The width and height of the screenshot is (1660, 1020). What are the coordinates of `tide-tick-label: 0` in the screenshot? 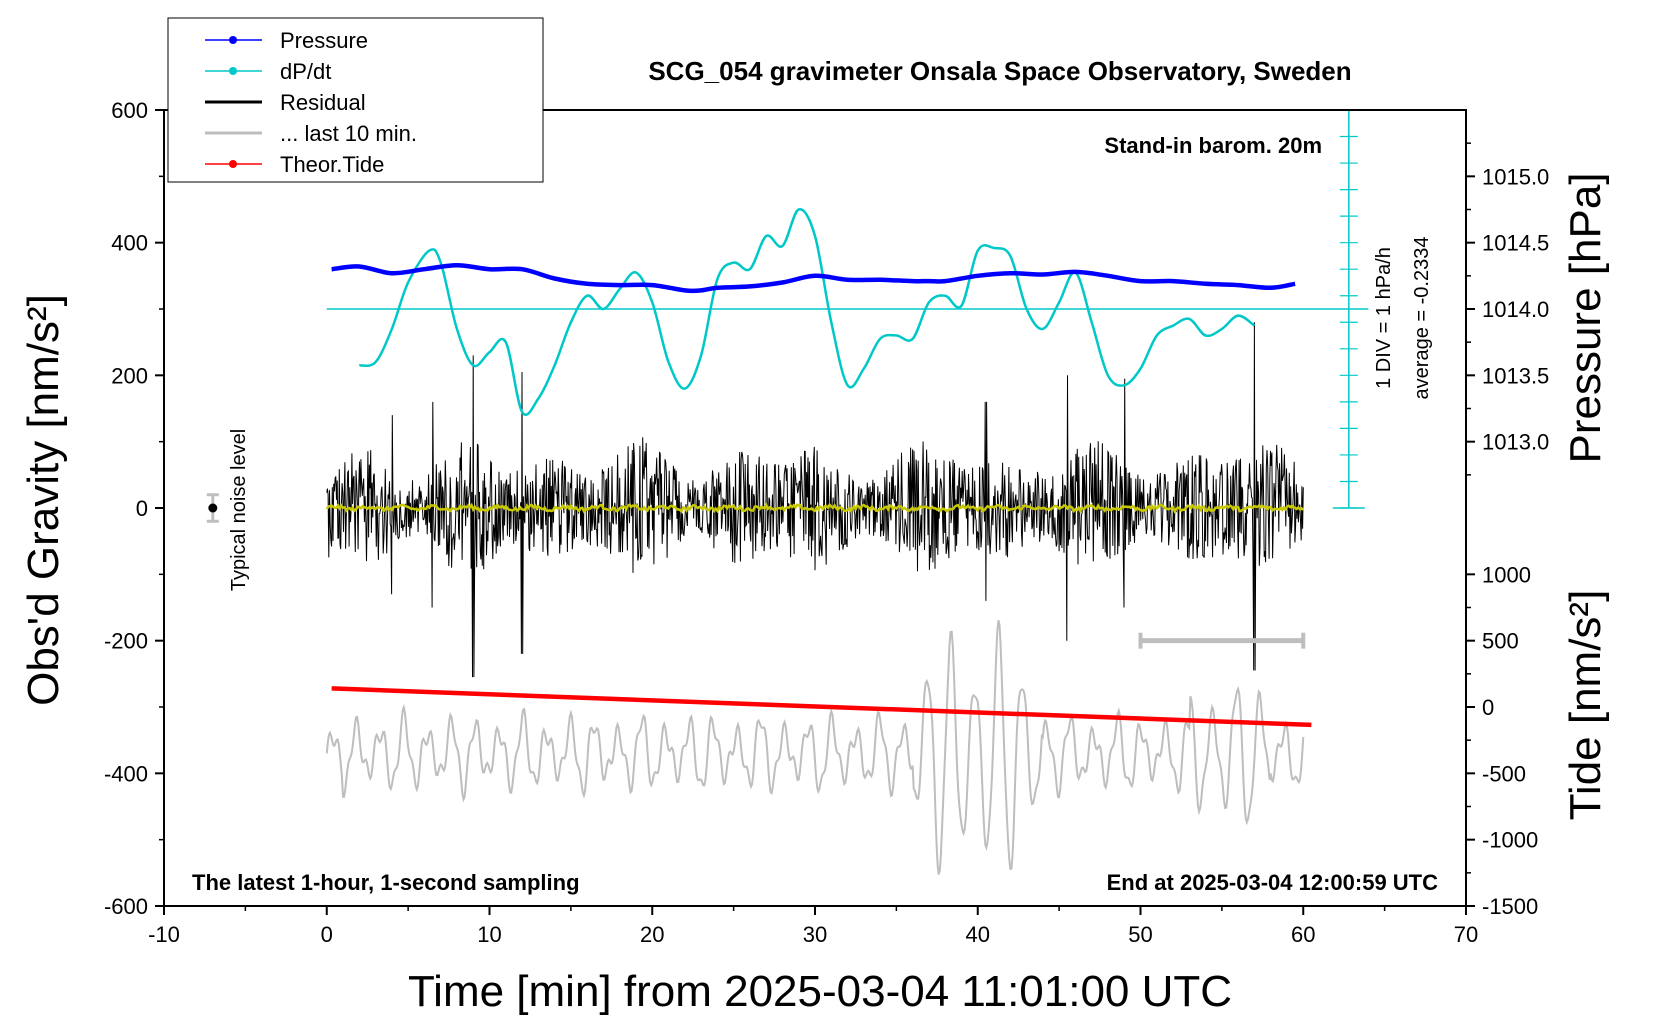 It's located at (1488, 707).